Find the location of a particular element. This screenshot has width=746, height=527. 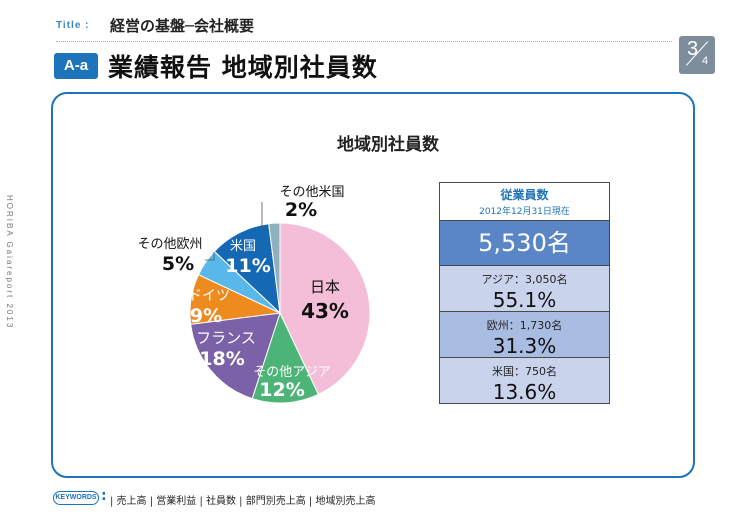

slice-percent: 9% is located at coordinates (206, 316).